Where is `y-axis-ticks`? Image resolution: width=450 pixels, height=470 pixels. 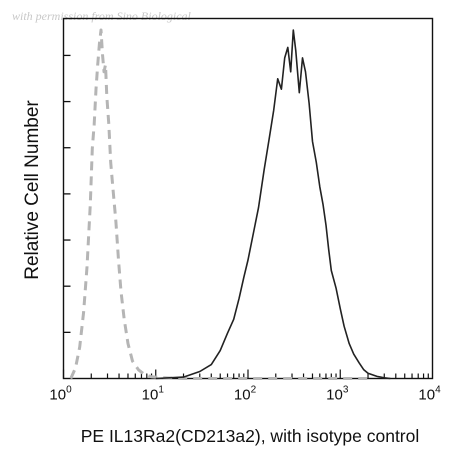
y-axis-ticks is located at coordinates (67, 193).